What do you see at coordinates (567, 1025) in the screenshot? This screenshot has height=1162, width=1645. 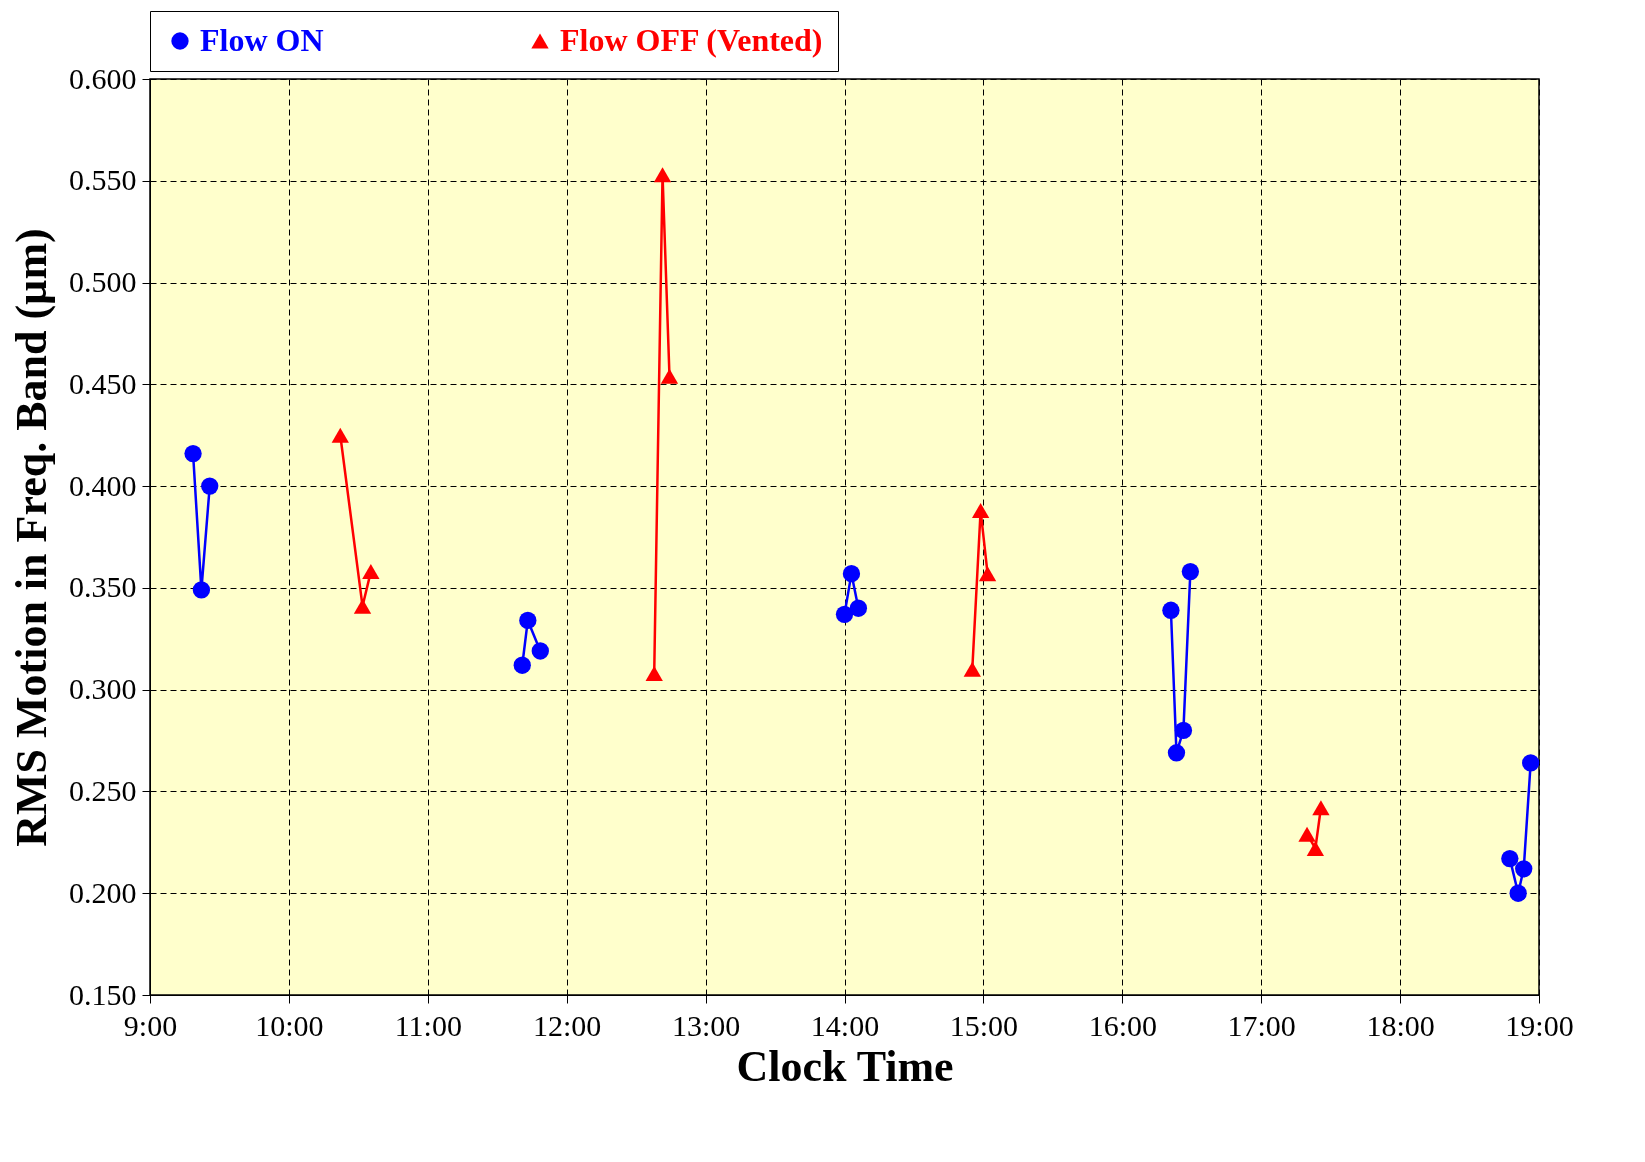 I see `x-tick-label: 12:00` at bounding box center [567, 1025].